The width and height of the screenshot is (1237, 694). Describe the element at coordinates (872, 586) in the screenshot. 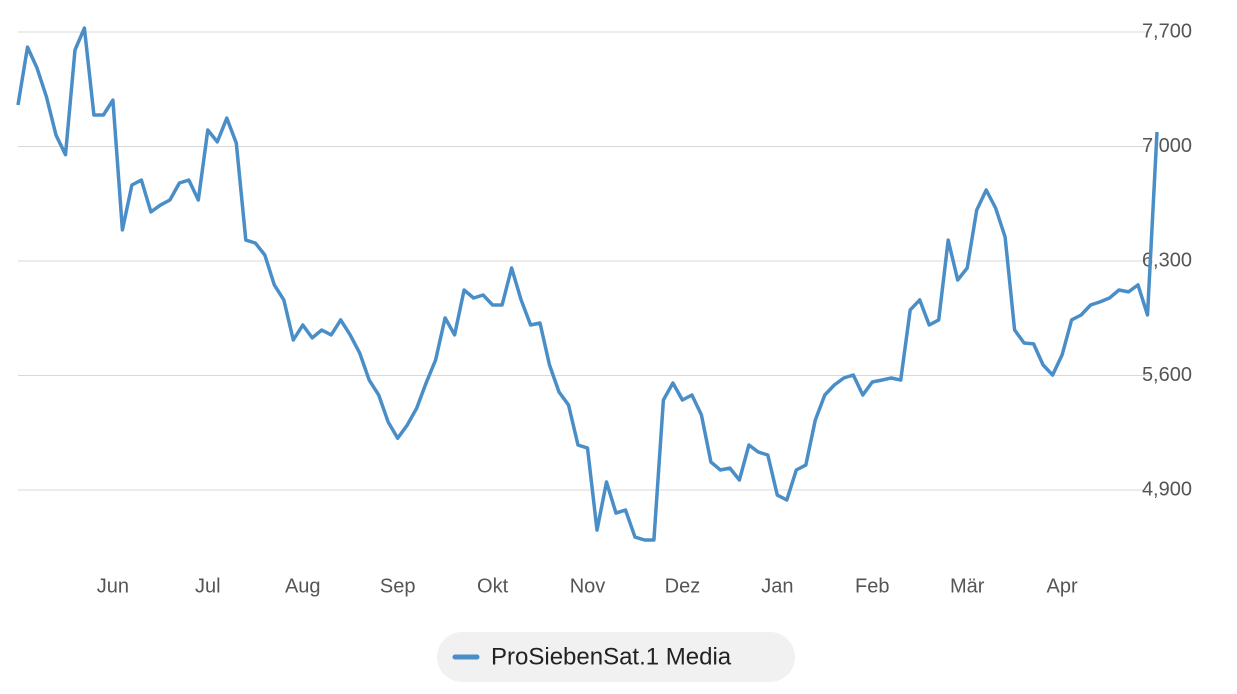

I see `x-tick-label: Feb` at that location.